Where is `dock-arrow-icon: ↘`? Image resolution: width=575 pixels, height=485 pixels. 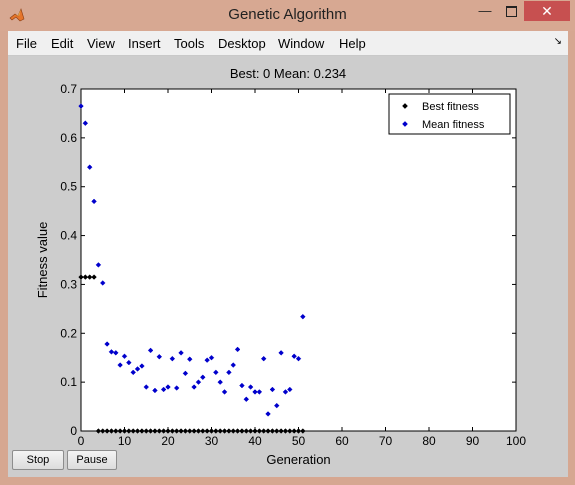 dock-arrow-icon: ↘ is located at coordinates (557, 41).